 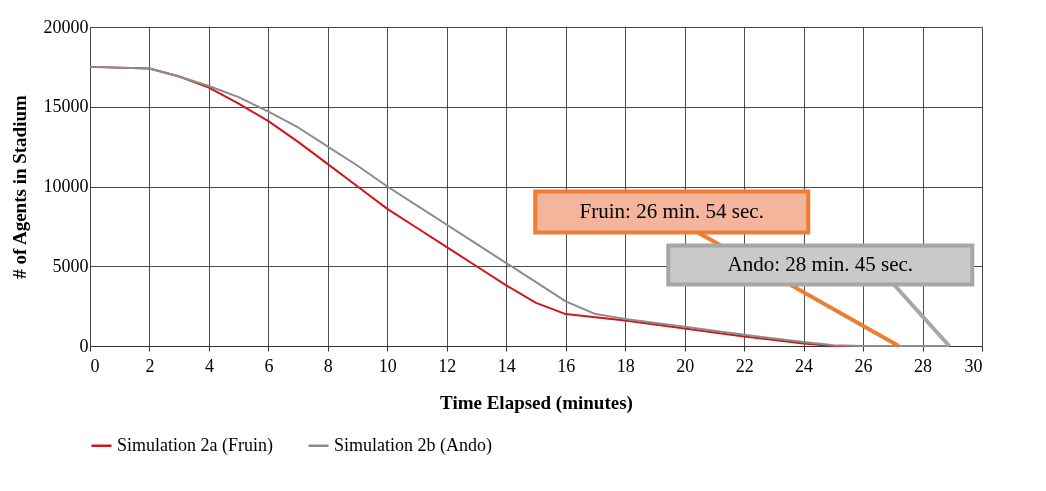 I want to click on x-tick-label: 20, so click(x=685, y=365).